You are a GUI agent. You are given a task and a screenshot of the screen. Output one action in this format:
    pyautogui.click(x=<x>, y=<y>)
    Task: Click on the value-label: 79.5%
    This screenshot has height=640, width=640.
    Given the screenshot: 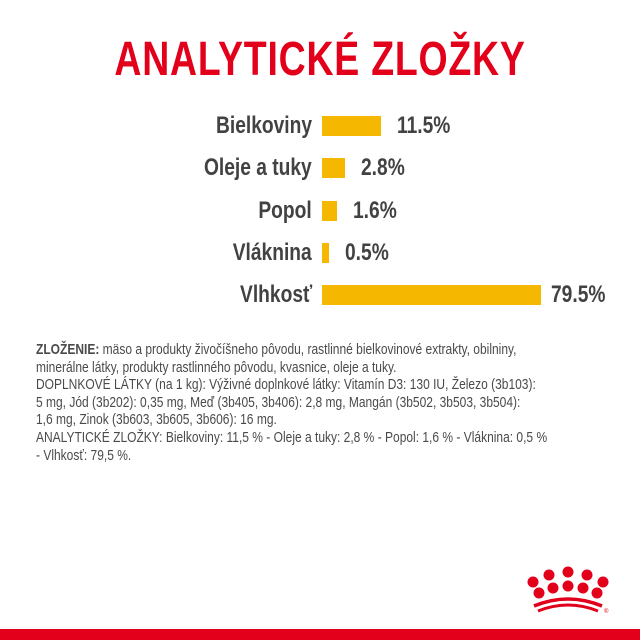 What is the action you would take?
    pyautogui.click(x=578, y=294)
    